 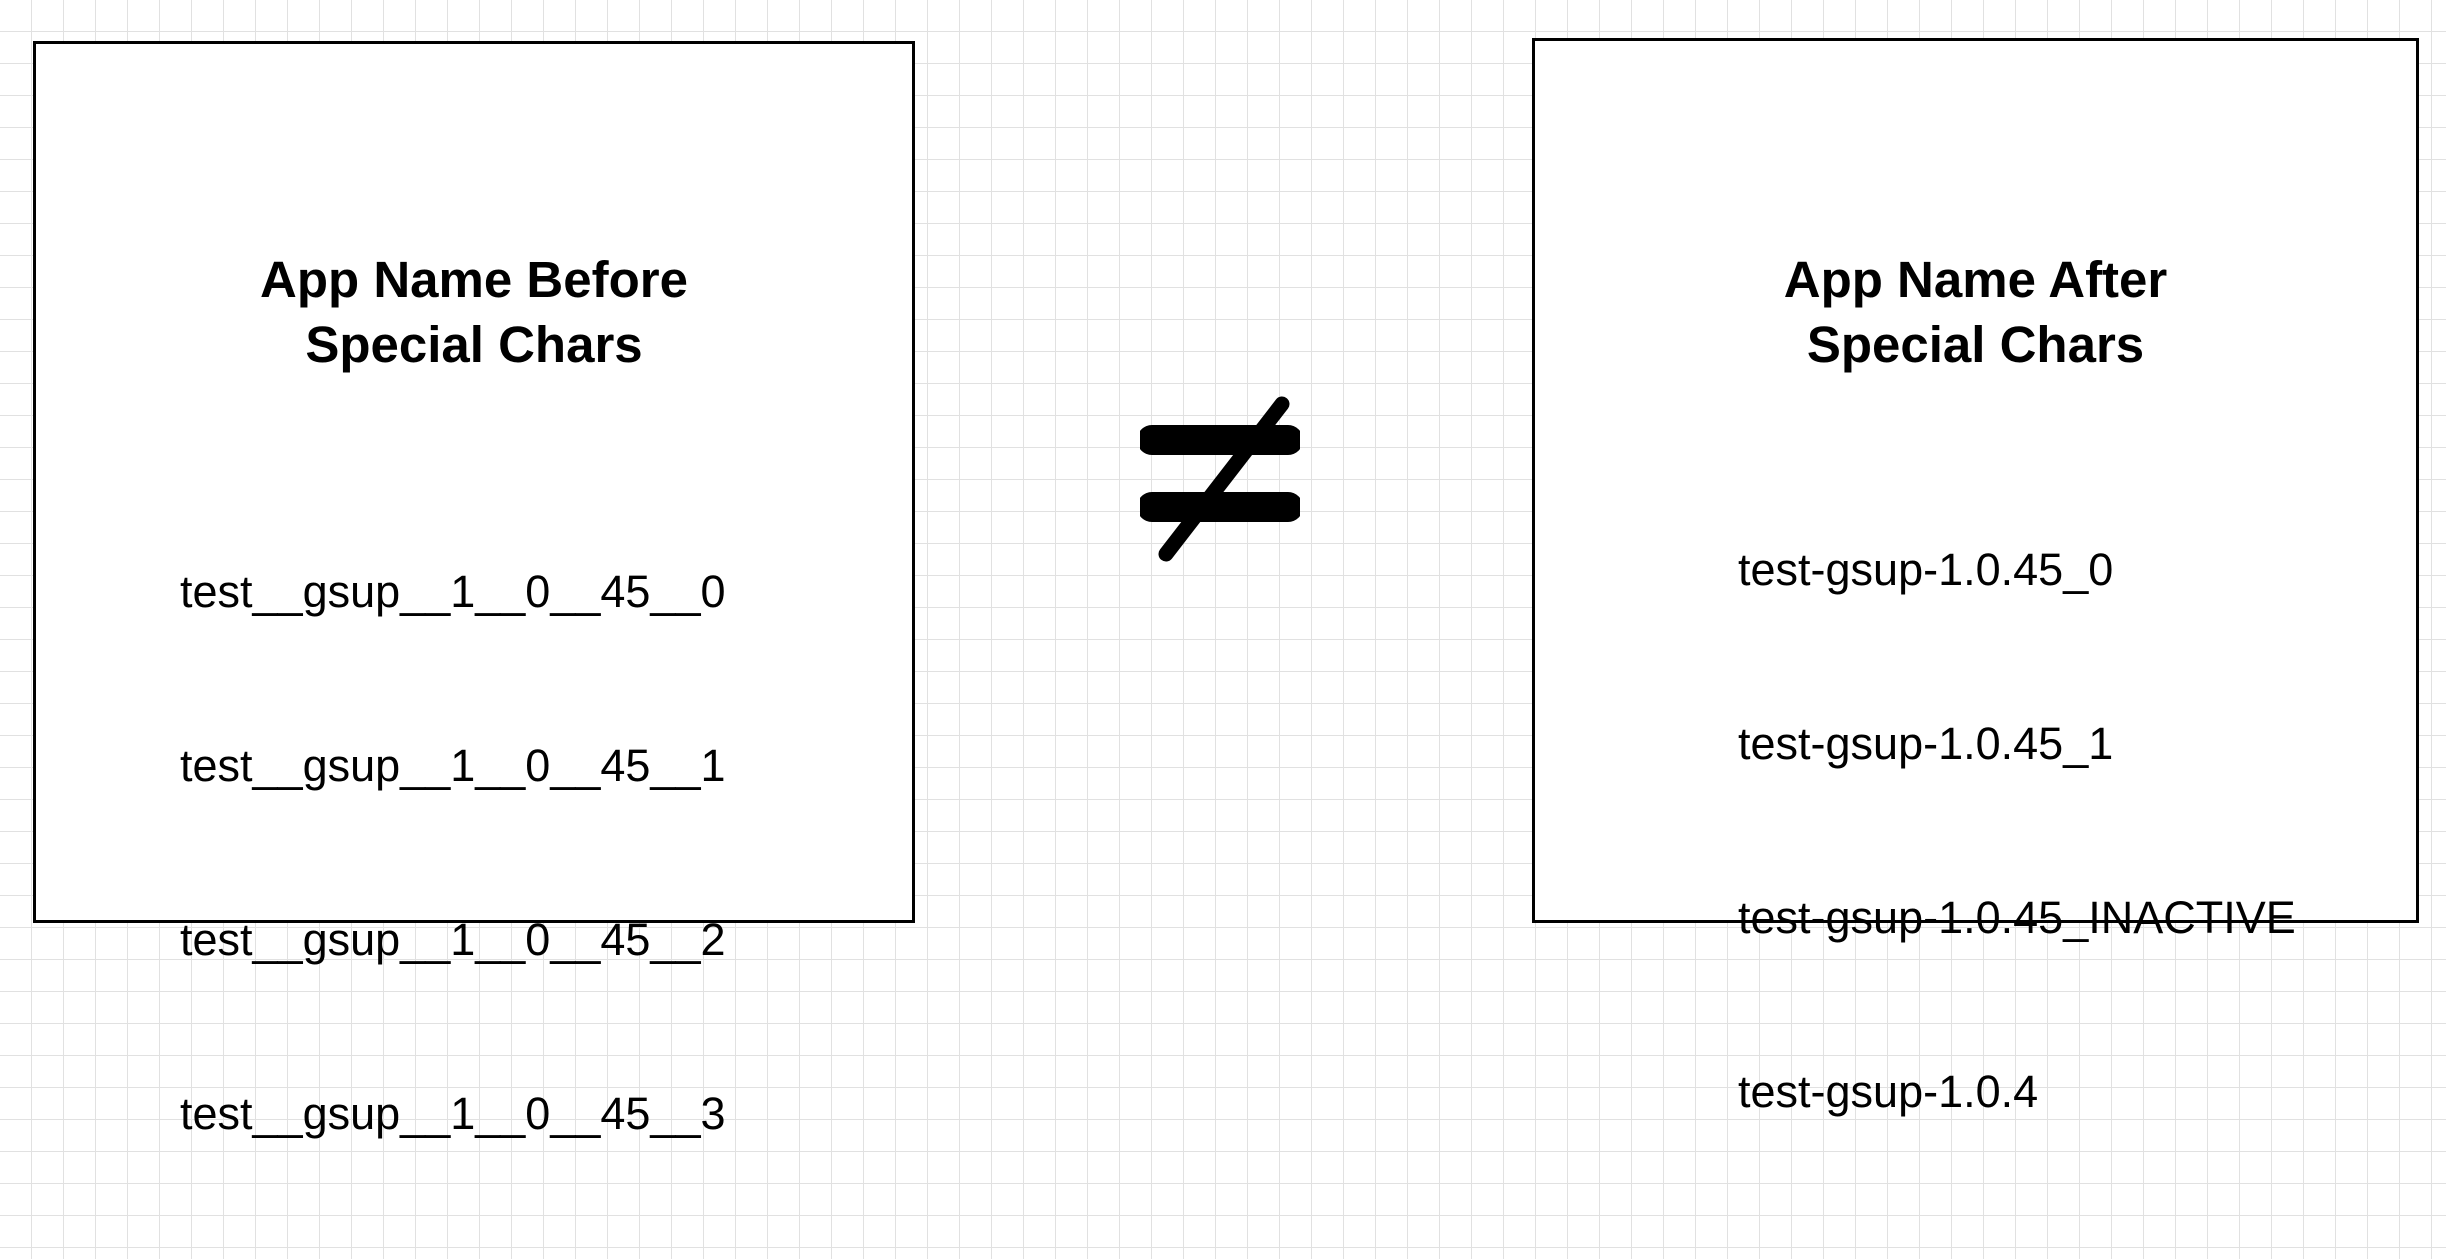 What do you see at coordinates (1926, 569) in the screenshot?
I see `after-name-item: test-gsup-1.0.45_0` at bounding box center [1926, 569].